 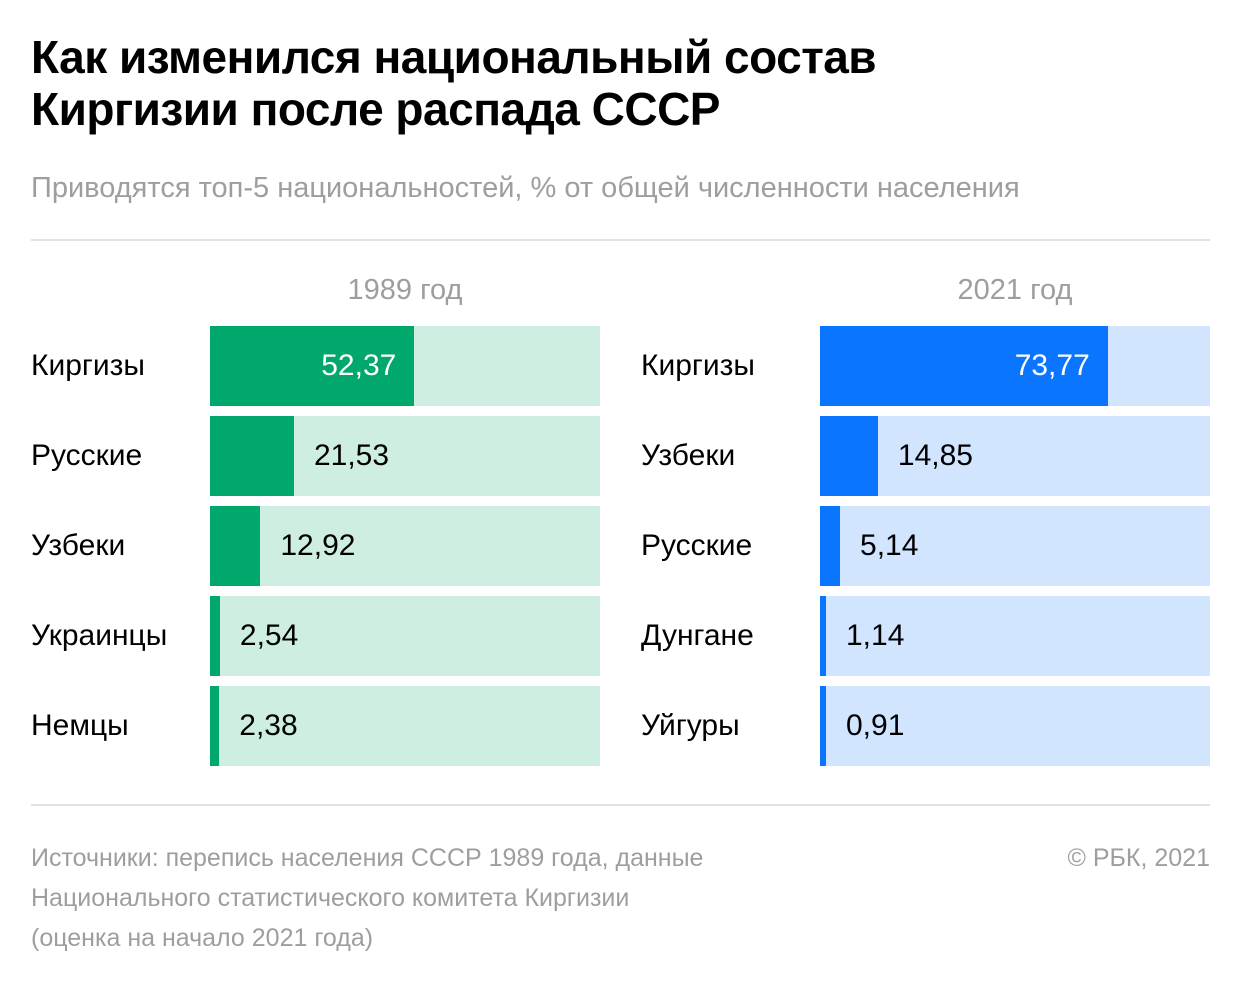 I want to click on chart-2021-bar-track: 73,77, so click(x=1015, y=366).